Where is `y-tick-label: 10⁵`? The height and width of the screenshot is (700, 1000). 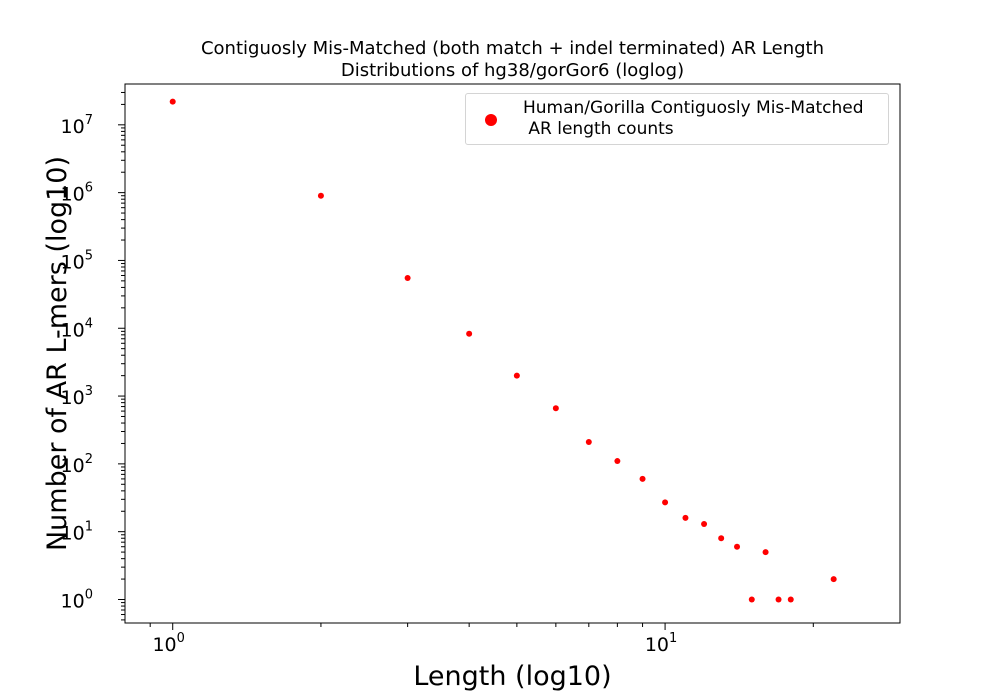
y-tick-label: 10⁵ is located at coordinates (77, 260).